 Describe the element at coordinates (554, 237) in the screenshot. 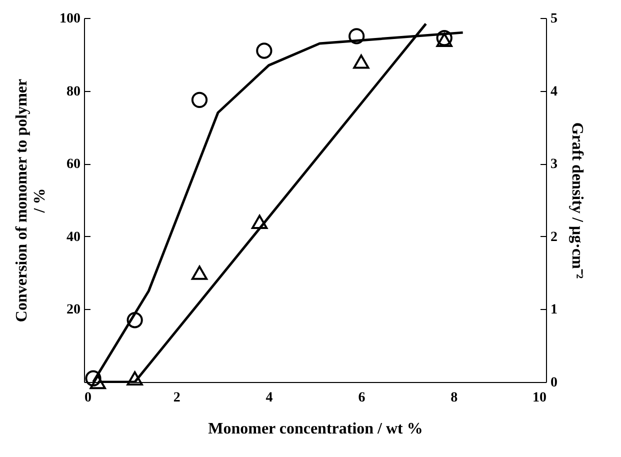

I see `y2-tick-label: 2` at that location.